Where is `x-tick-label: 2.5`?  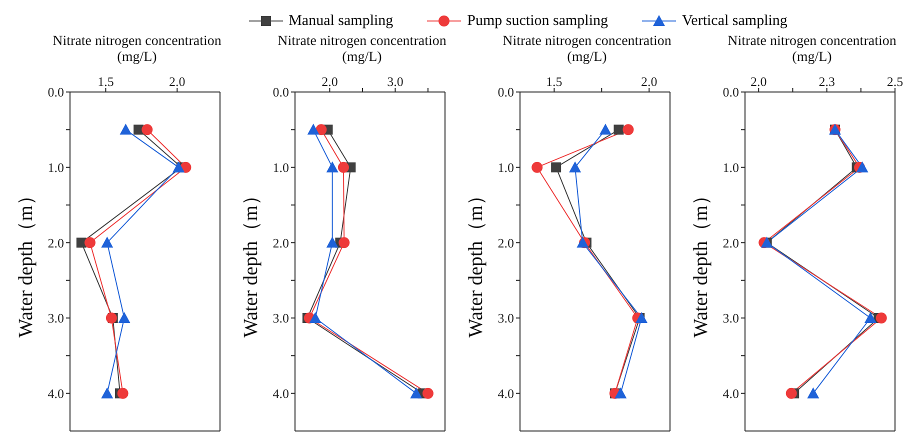 x-tick-label: 2.5 is located at coordinates (895, 81).